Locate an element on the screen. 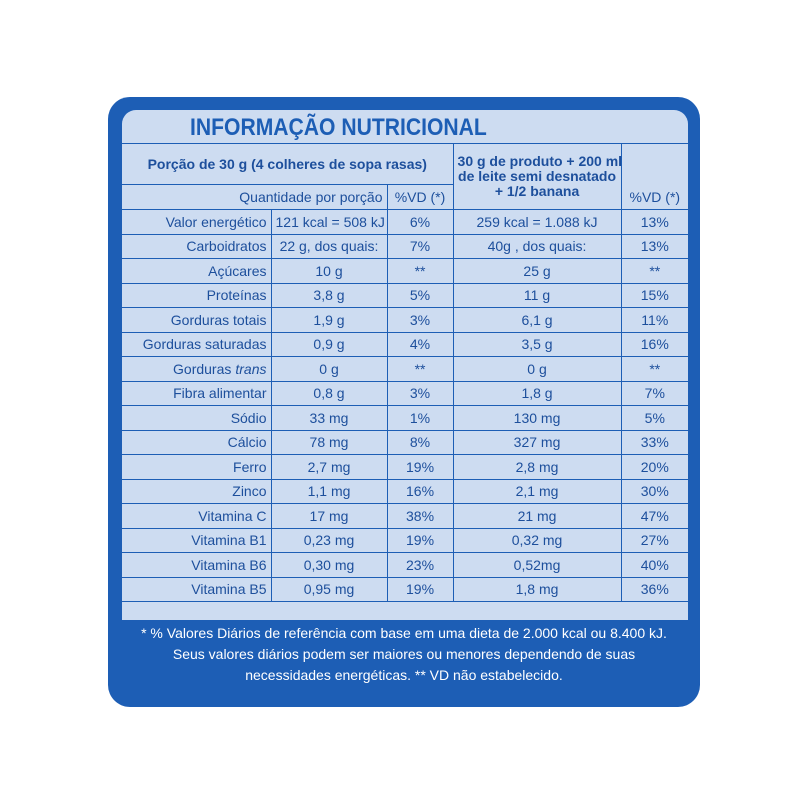  cell-value: 259 kcal = 1.088 kJ is located at coordinates (537, 222).